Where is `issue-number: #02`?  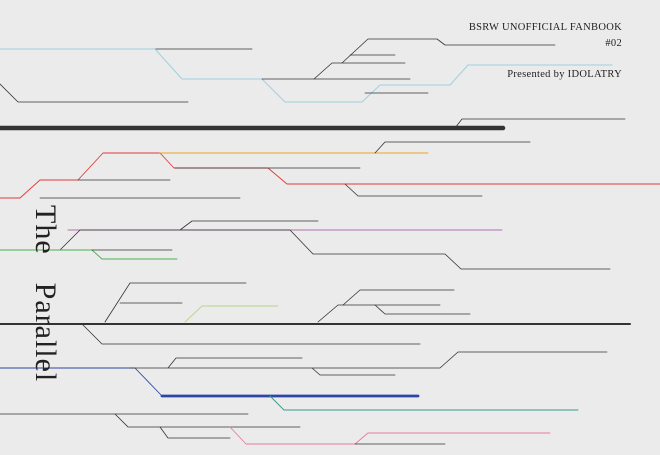
issue-number: #02 is located at coordinates (613, 43).